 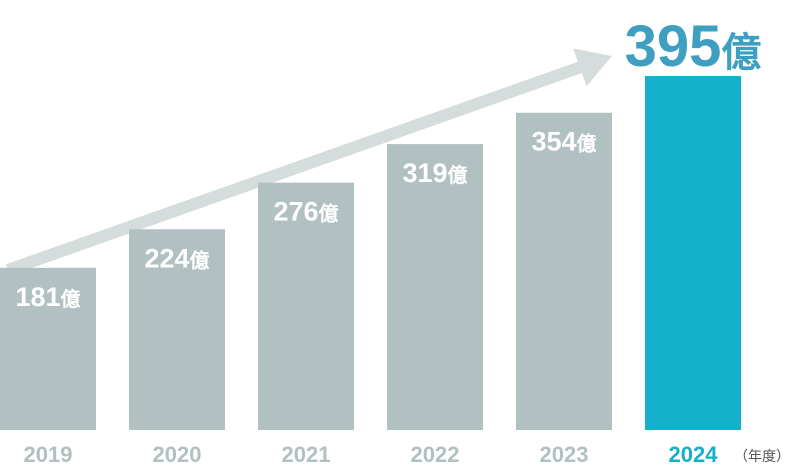 I want to click on tick-2020: 2020, so click(x=177, y=454).